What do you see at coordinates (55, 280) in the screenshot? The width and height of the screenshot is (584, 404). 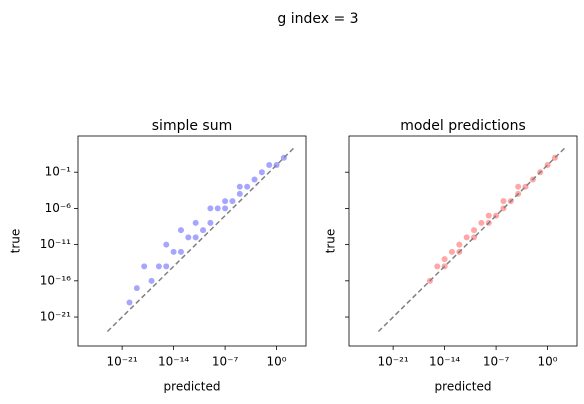 I see `y-tick-label: 10⁻¹⁶` at bounding box center [55, 280].